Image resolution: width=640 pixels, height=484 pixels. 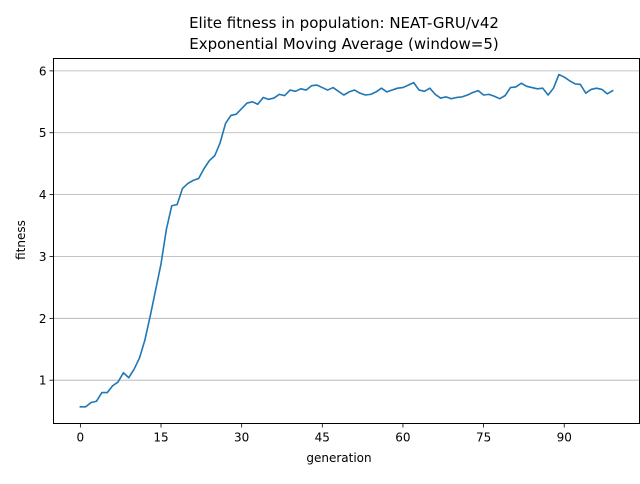 What do you see at coordinates (338, 458) in the screenshot?
I see `x-axis-label: generation` at bounding box center [338, 458].